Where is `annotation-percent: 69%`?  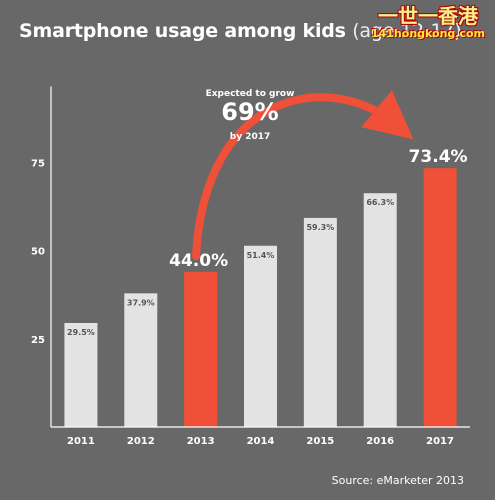 annotation-percent: 69% is located at coordinates (249, 112).